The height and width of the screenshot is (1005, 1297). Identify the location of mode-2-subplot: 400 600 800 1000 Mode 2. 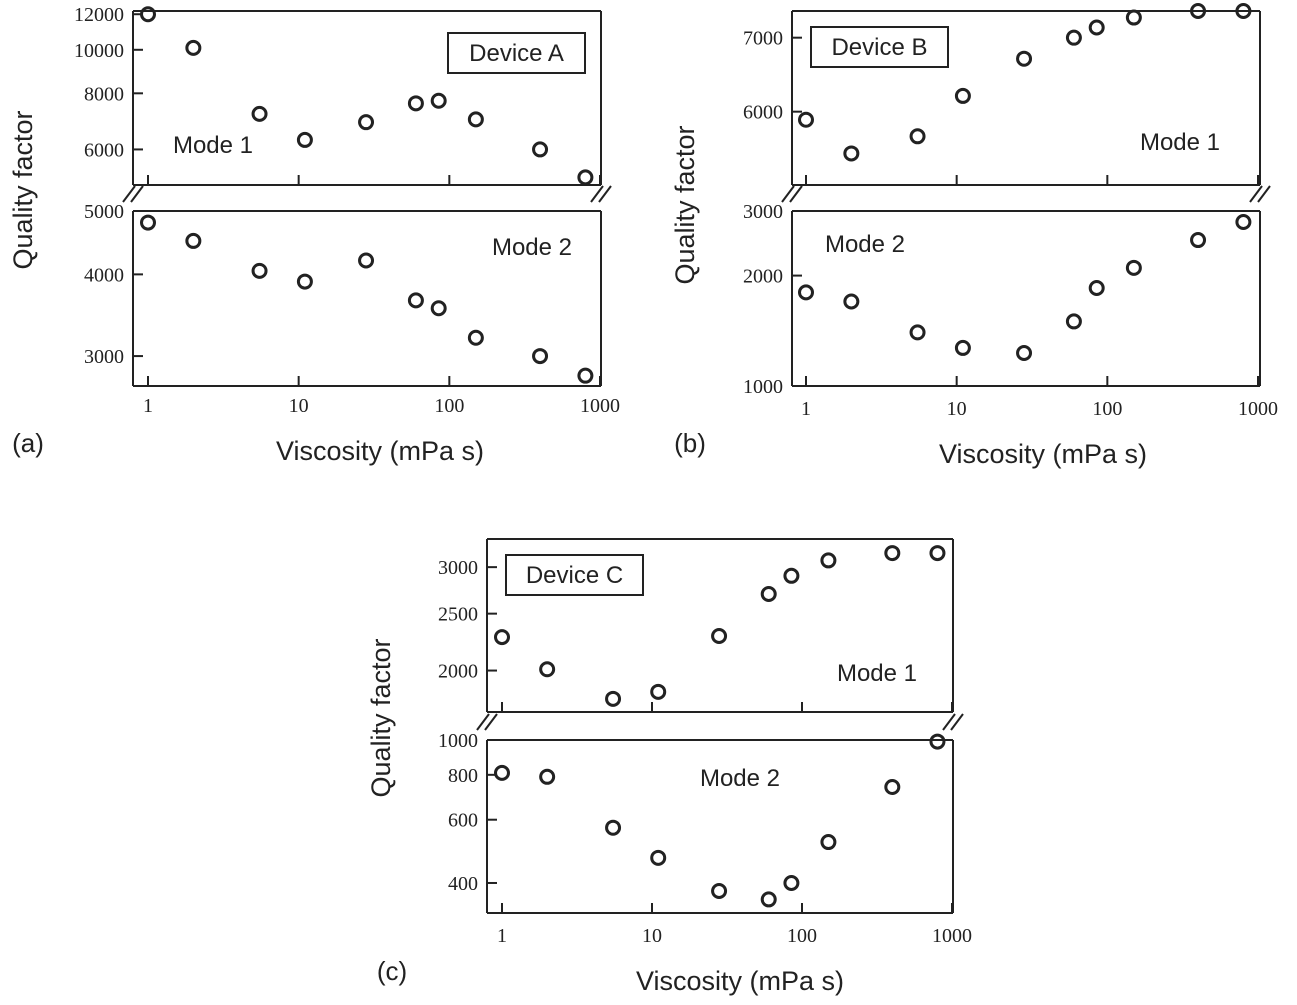
(696, 822).